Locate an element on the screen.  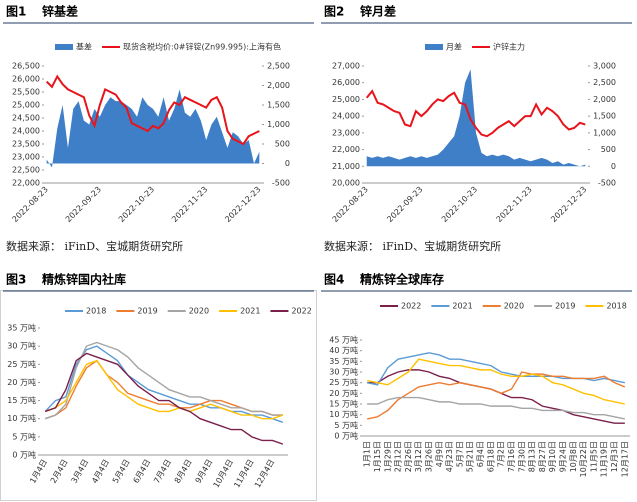
x-tick-label: 8月13日 is located at coordinates (532, 456).